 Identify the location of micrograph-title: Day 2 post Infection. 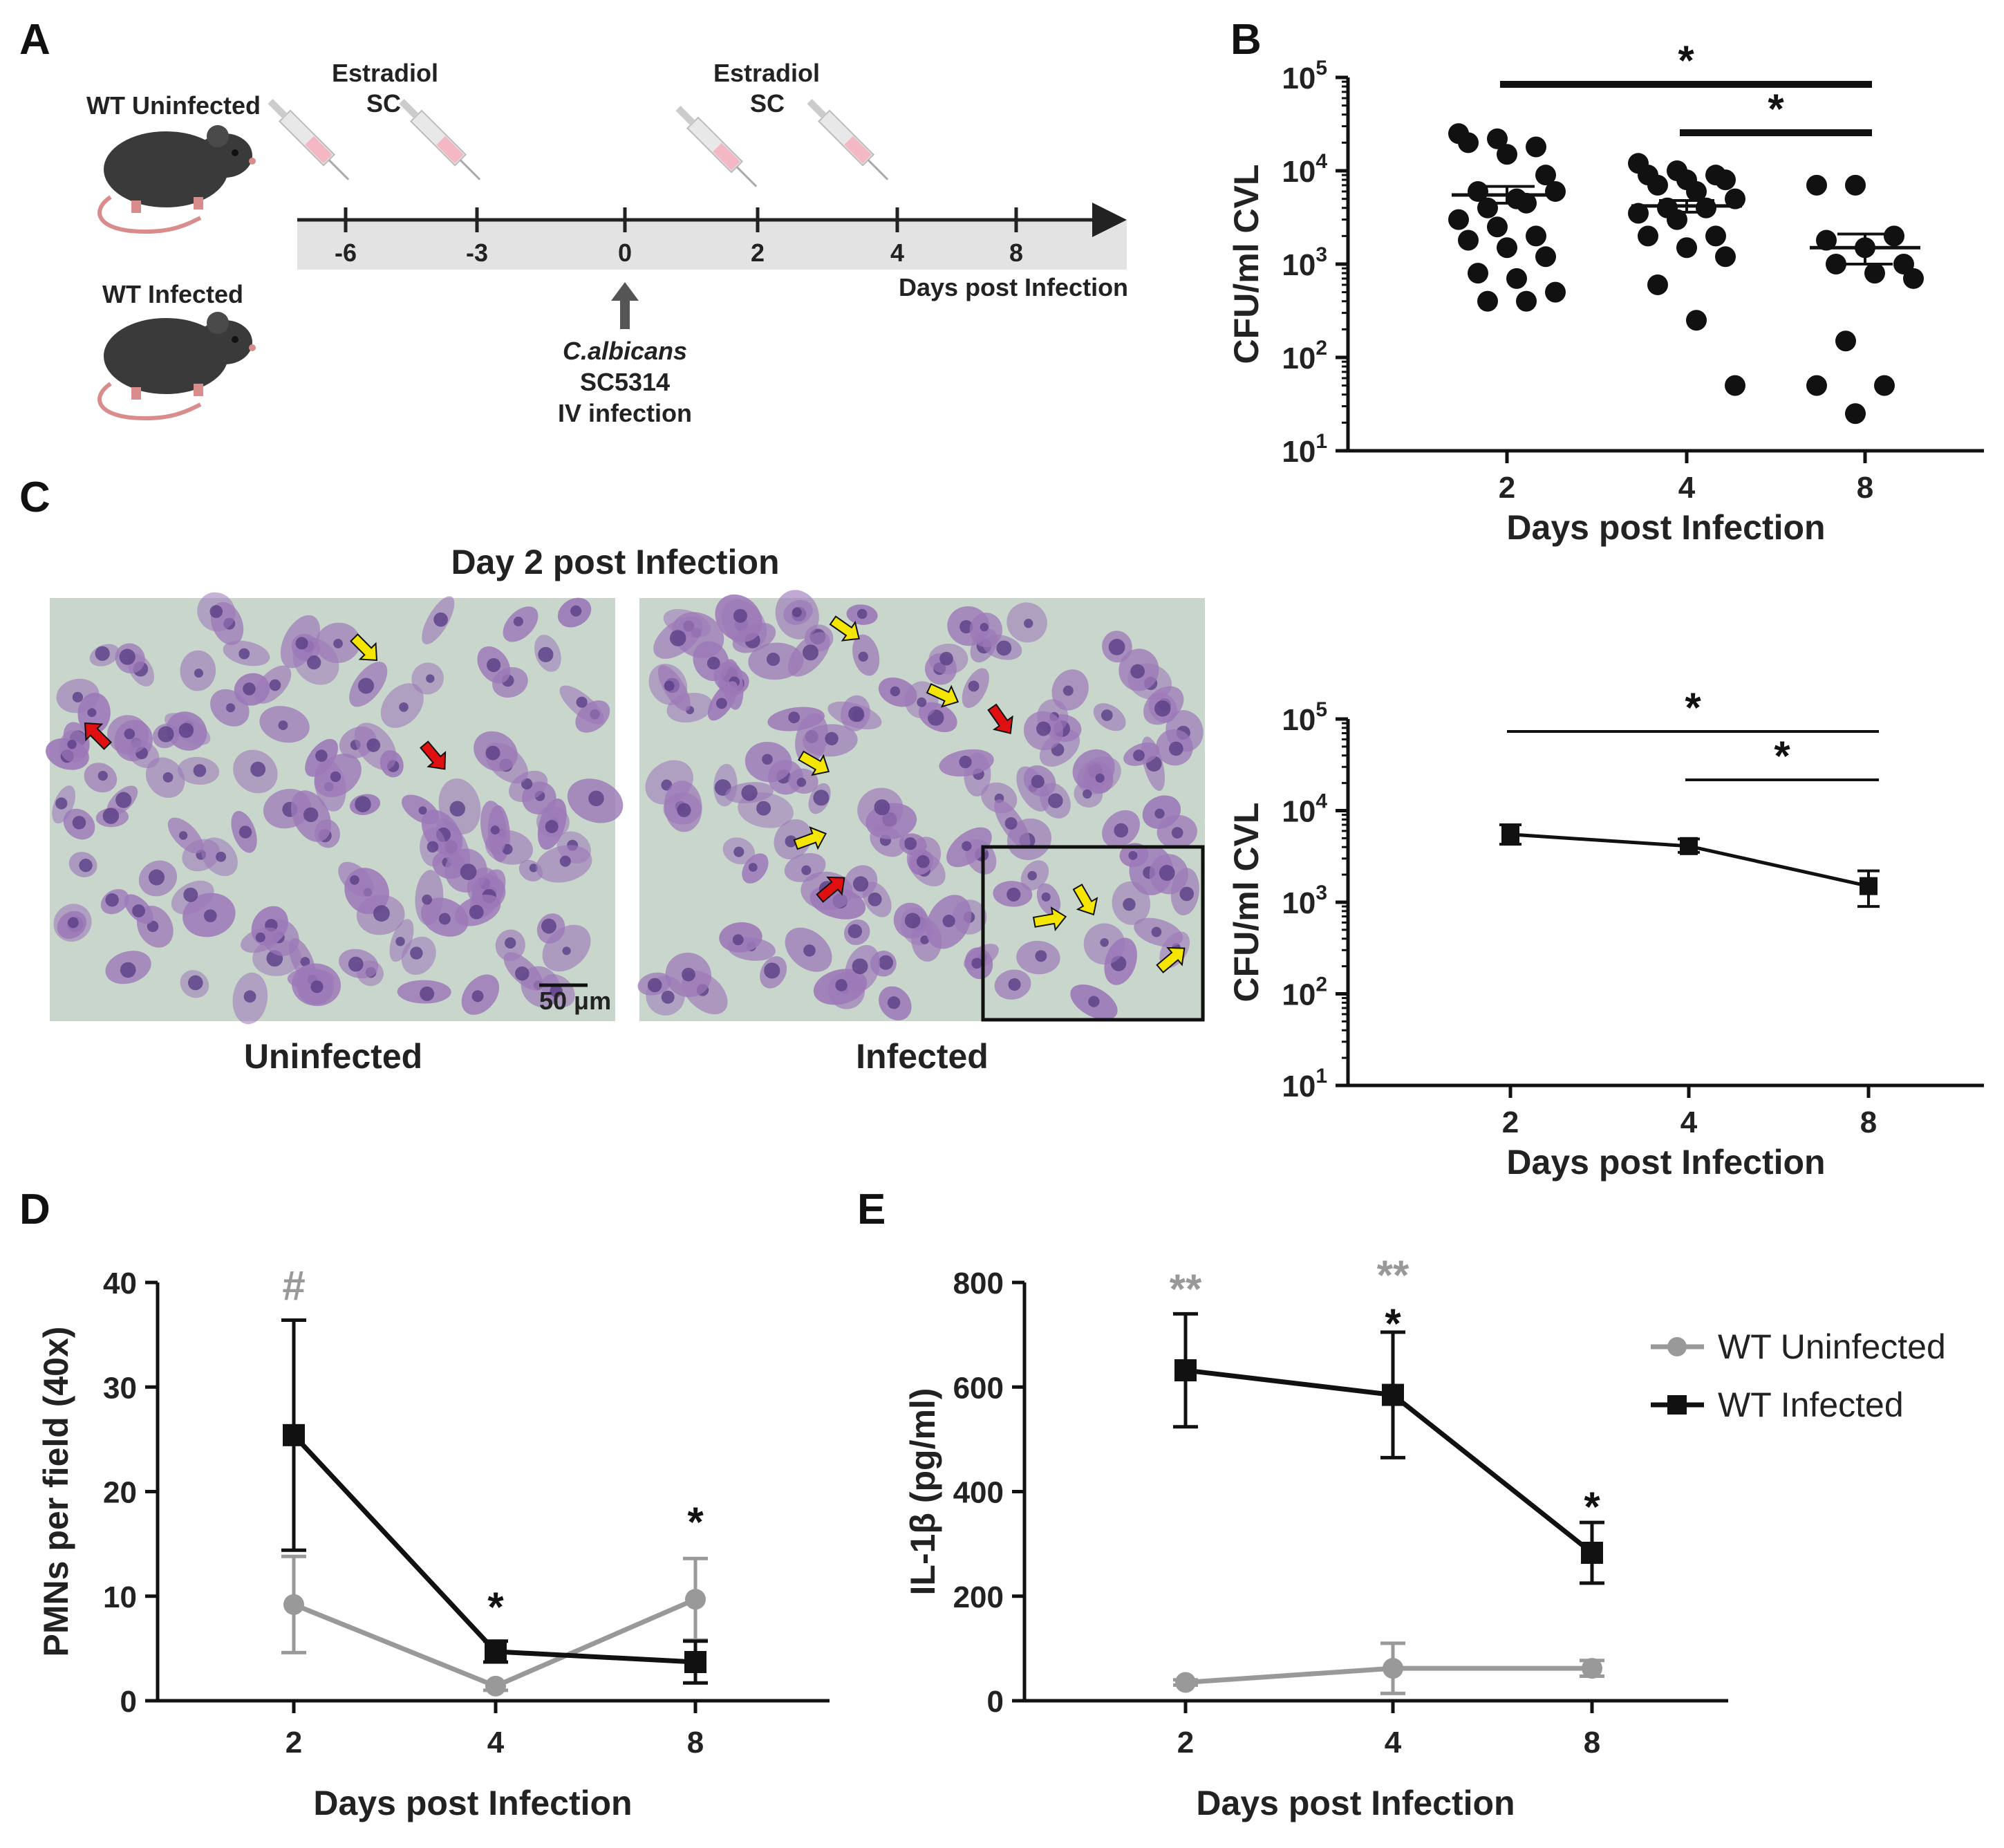
(615, 562).